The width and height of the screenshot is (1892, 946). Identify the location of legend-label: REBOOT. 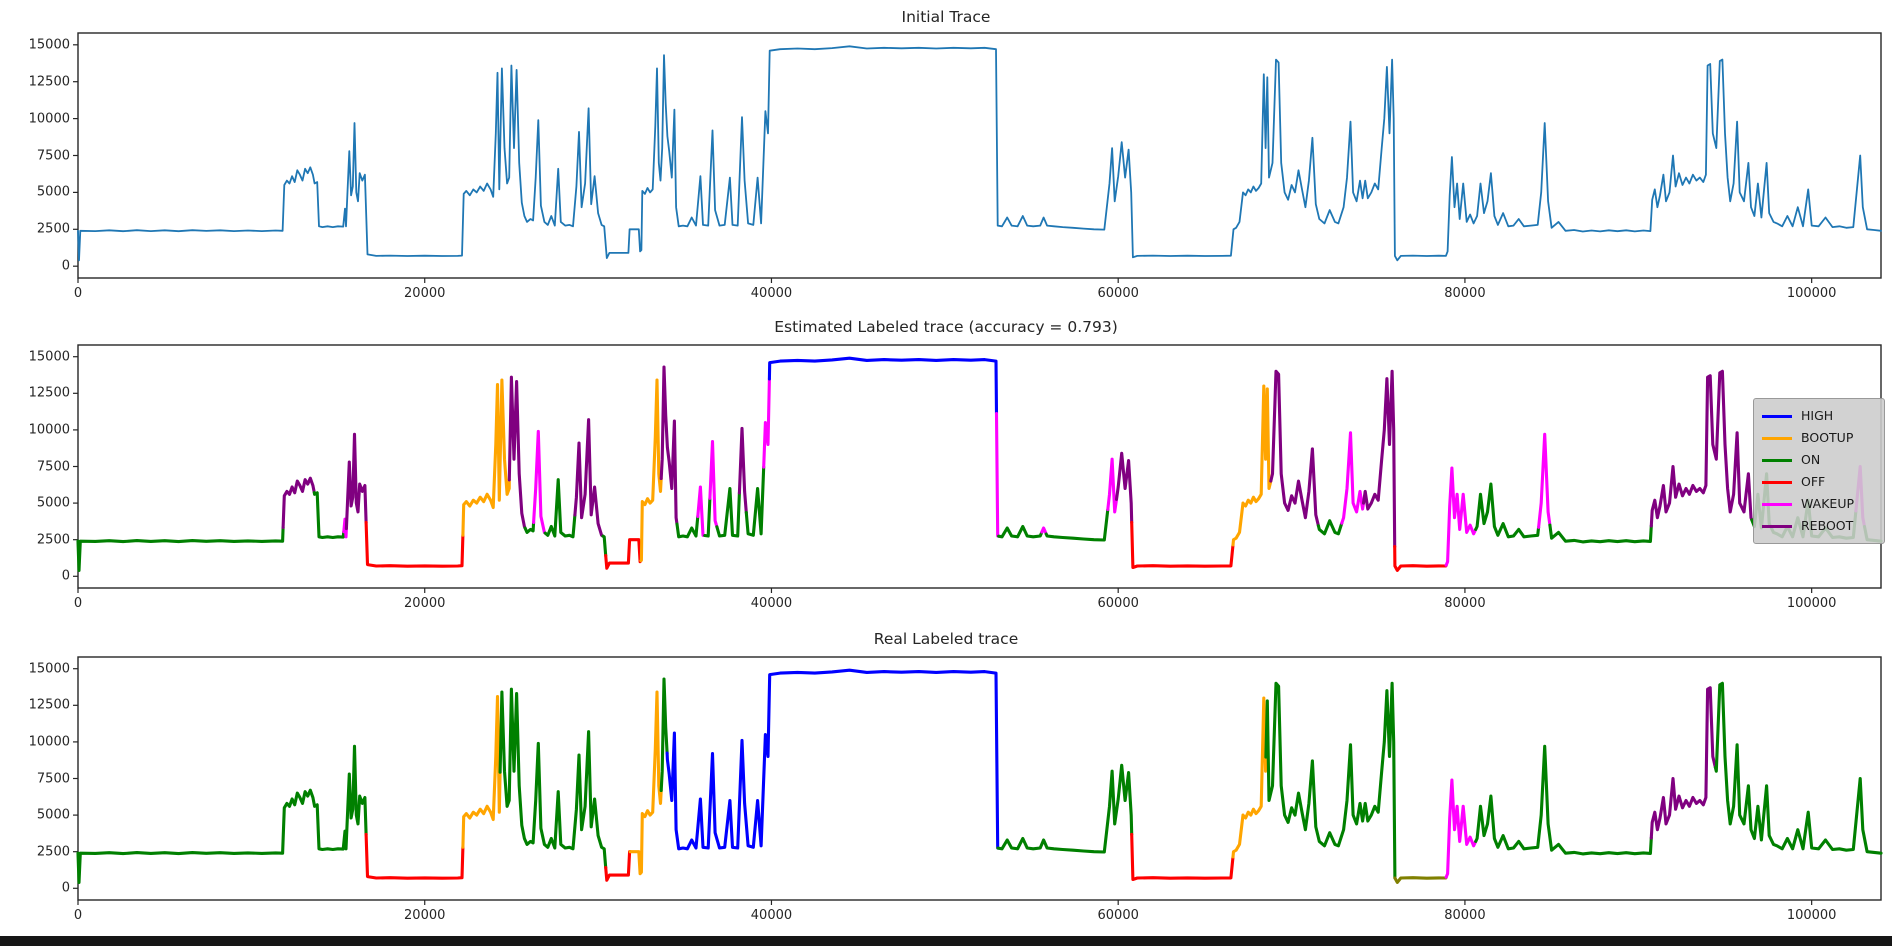
(1827, 525).